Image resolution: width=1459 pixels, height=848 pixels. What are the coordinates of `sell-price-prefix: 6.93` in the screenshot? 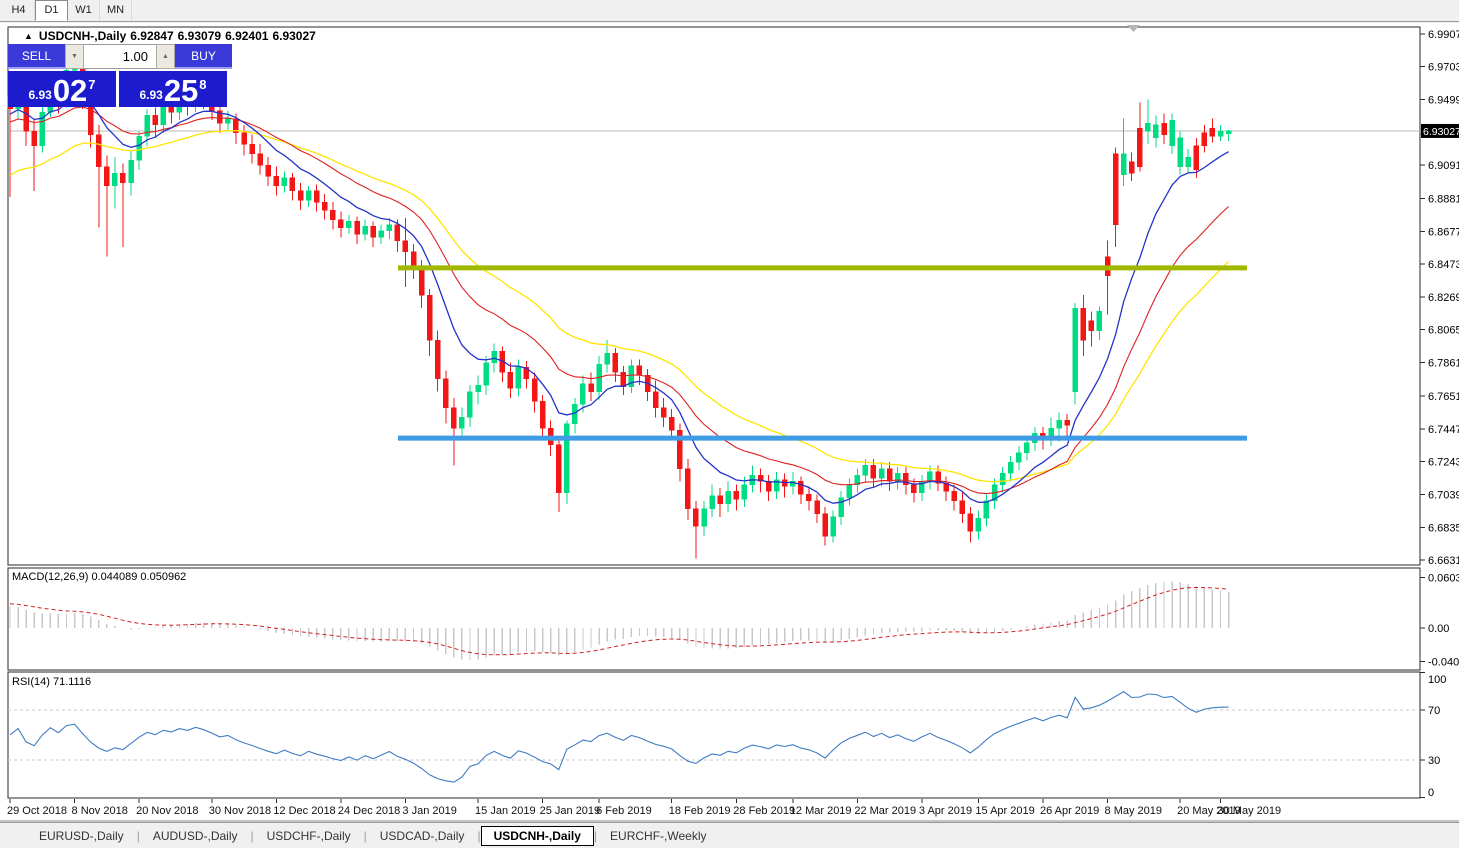 It's located at (40, 95).